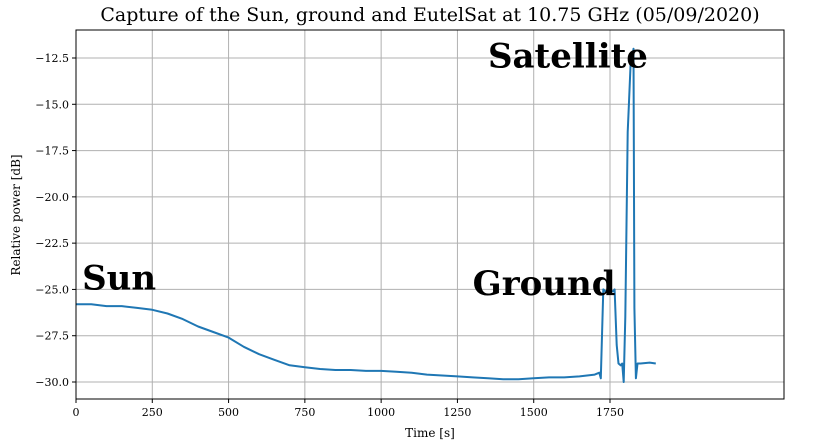 The height and width of the screenshot is (444, 833). Describe the element at coordinates (228, 412) in the screenshot. I see `x-tick-label: 500` at that location.